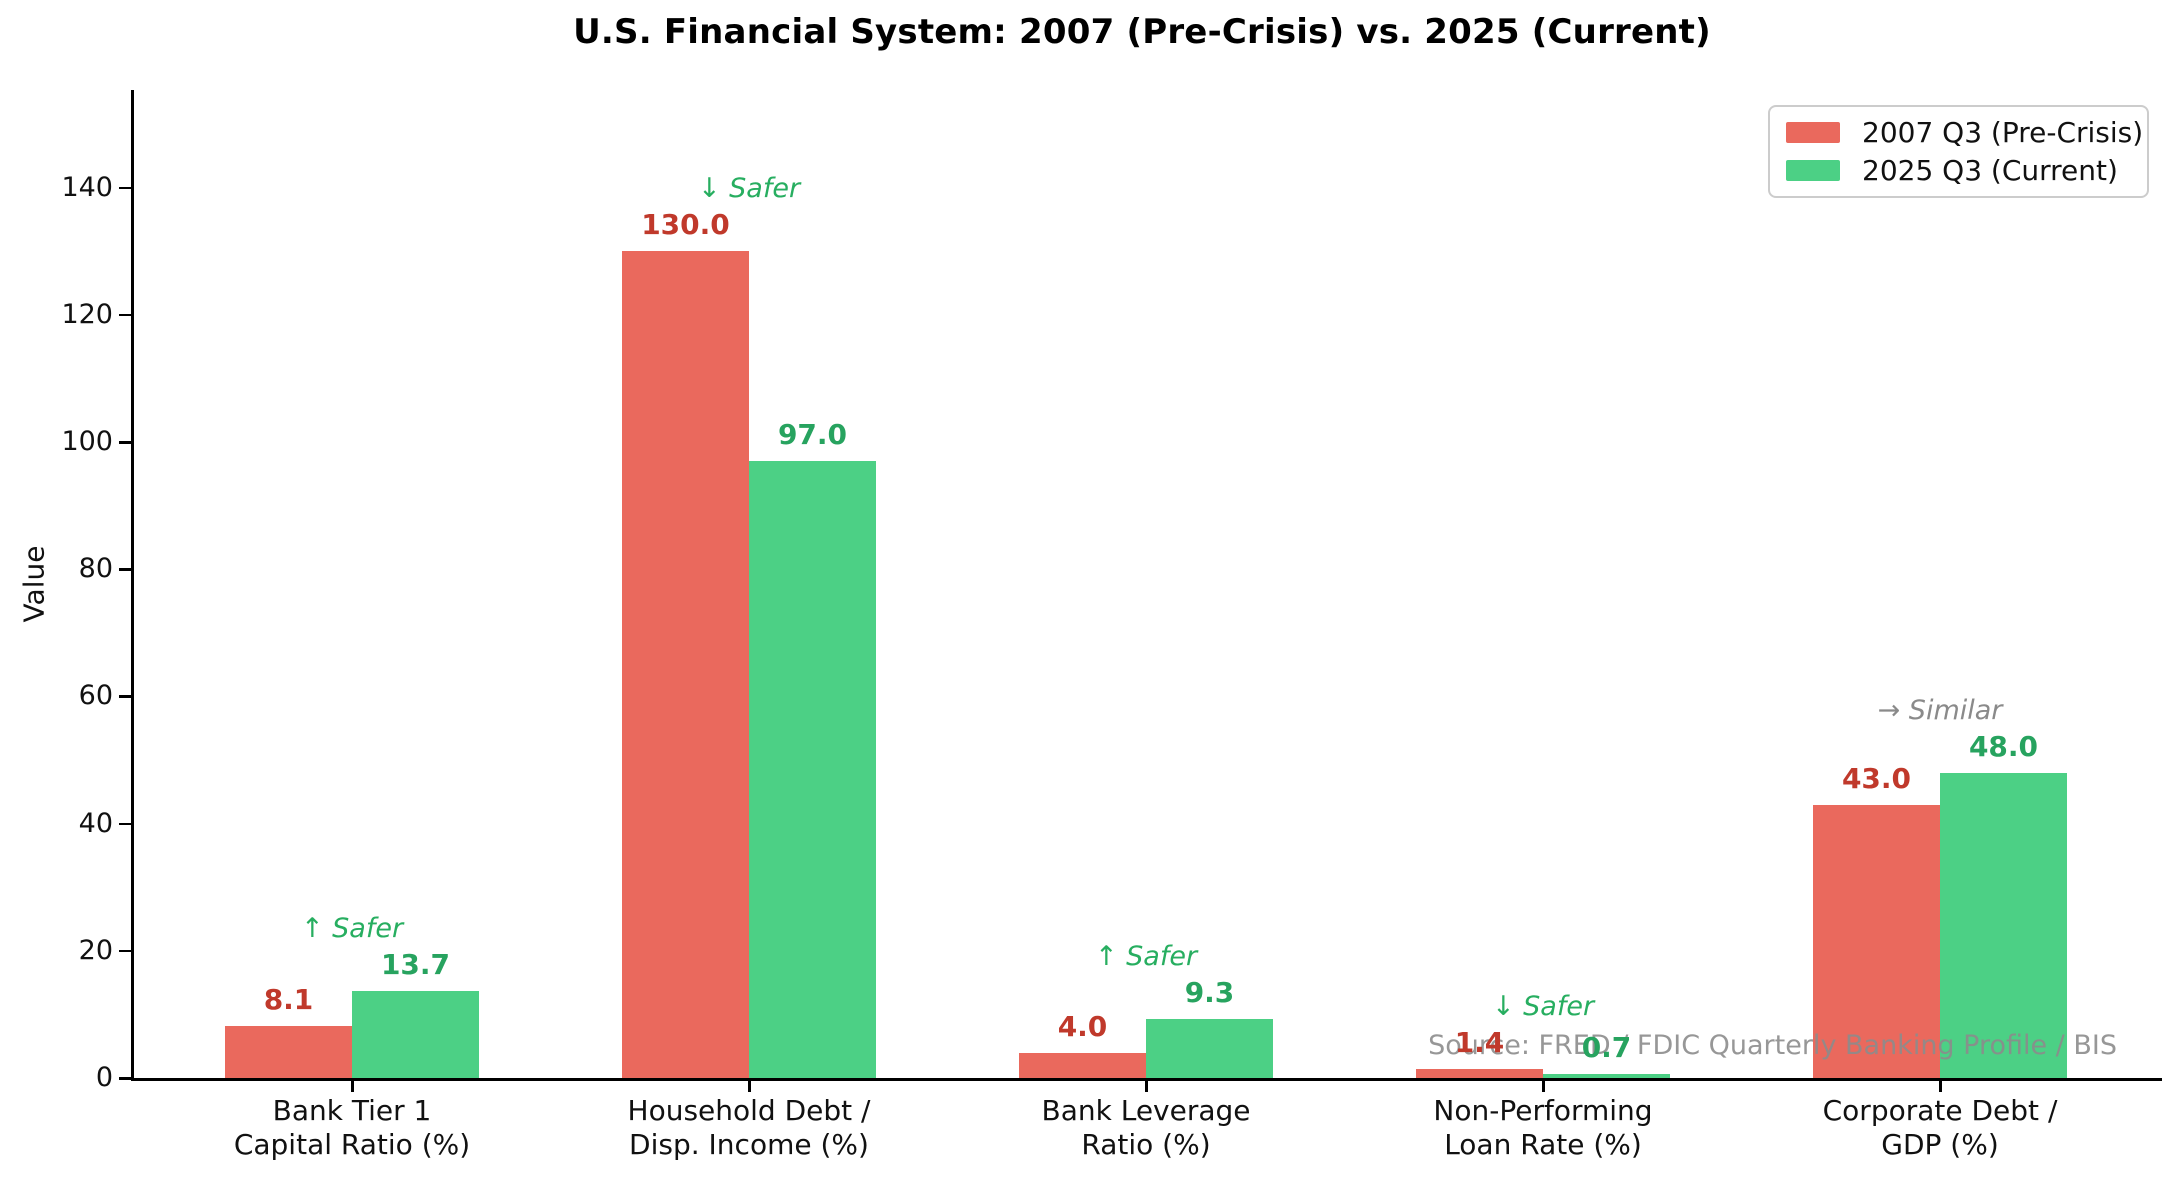 The height and width of the screenshot is (1180, 2179). I want to click on legend-item: 2025 Q3 (Current), so click(1958, 170).